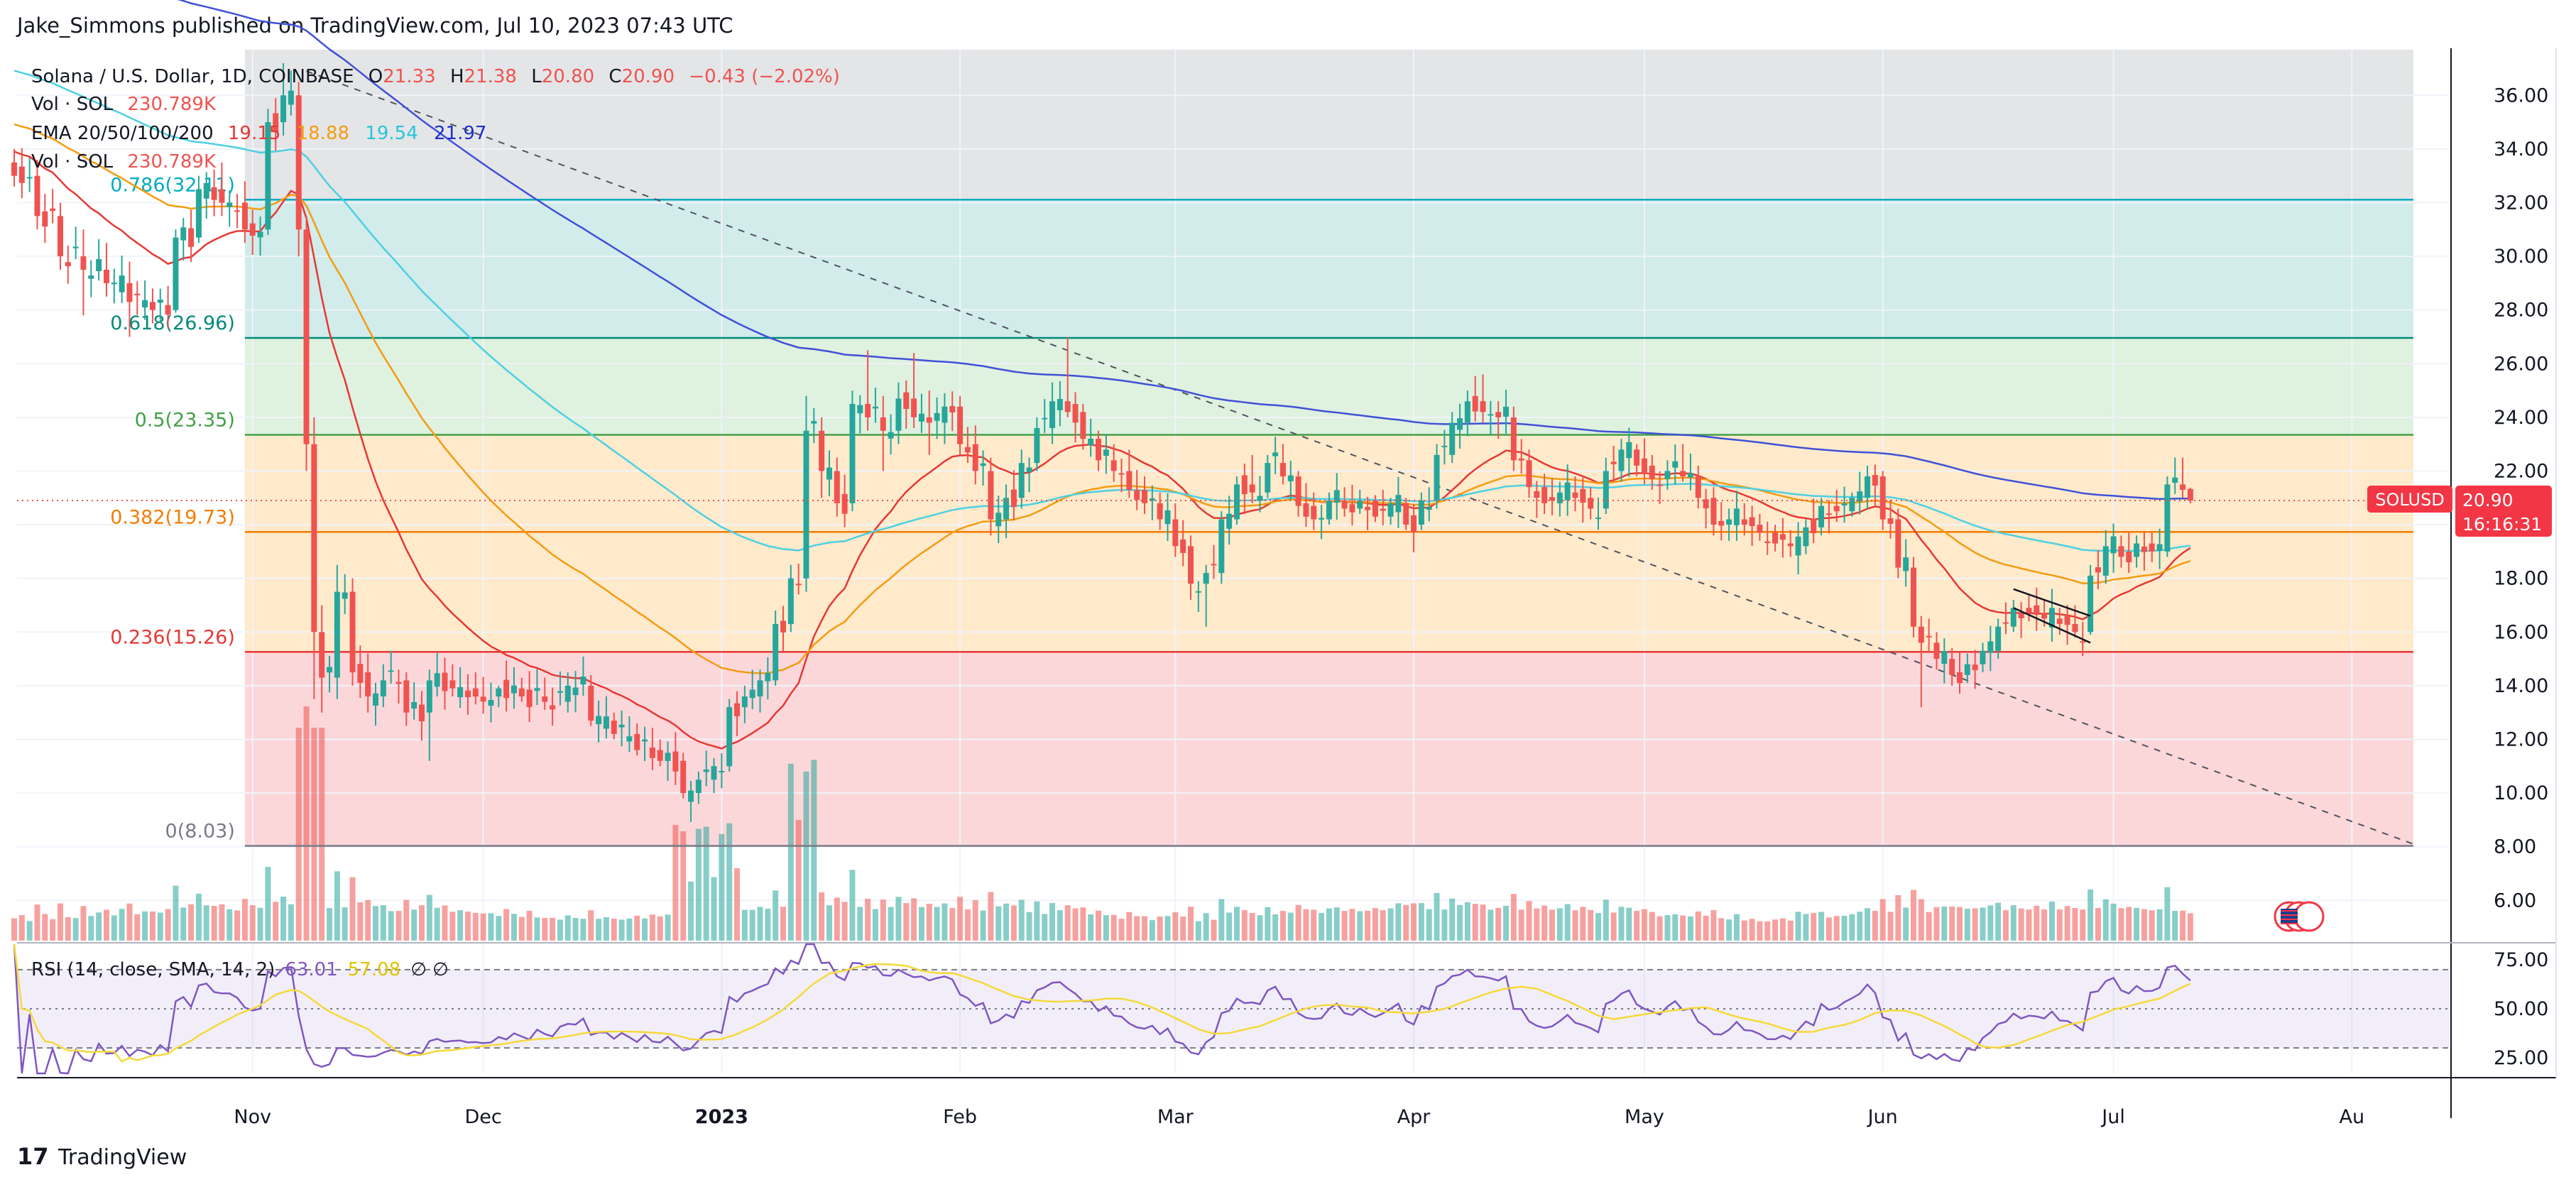 The width and height of the screenshot is (2576, 1187). Describe the element at coordinates (2299, 917) in the screenshot. I see `economic-events-icon` at that location.